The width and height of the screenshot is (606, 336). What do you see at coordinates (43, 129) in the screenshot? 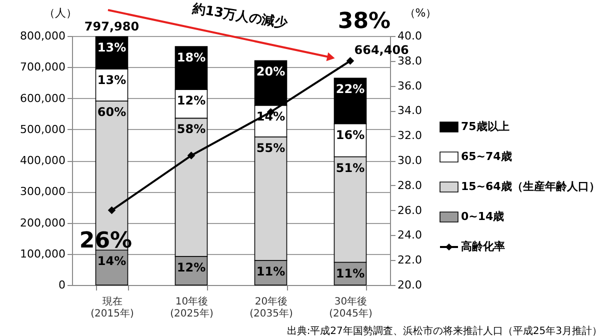
I see `y-tick-label: 500,000` at bounding box center [43, 129].